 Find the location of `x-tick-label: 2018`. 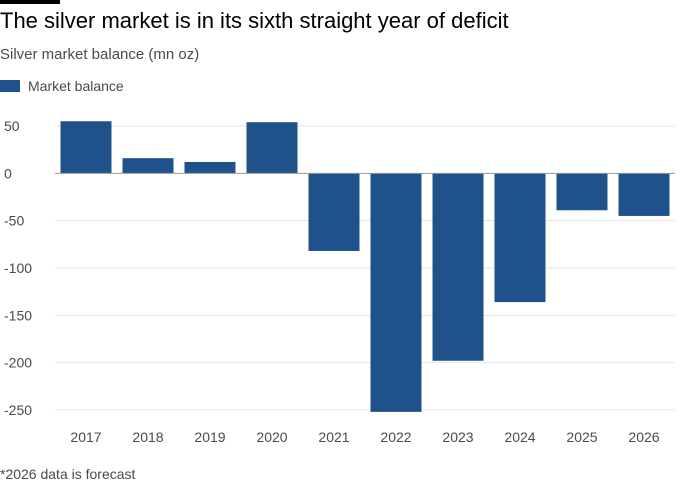

x-tick-label: 2018 is located at coordinates (147, 437).